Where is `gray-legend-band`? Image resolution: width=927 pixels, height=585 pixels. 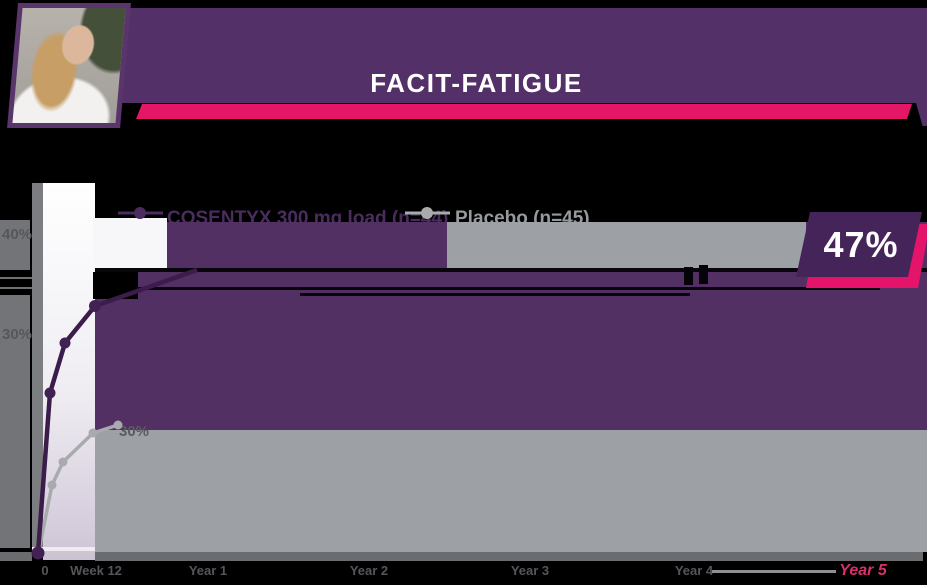 gray-legend-band is located at coordinates (626, 245).